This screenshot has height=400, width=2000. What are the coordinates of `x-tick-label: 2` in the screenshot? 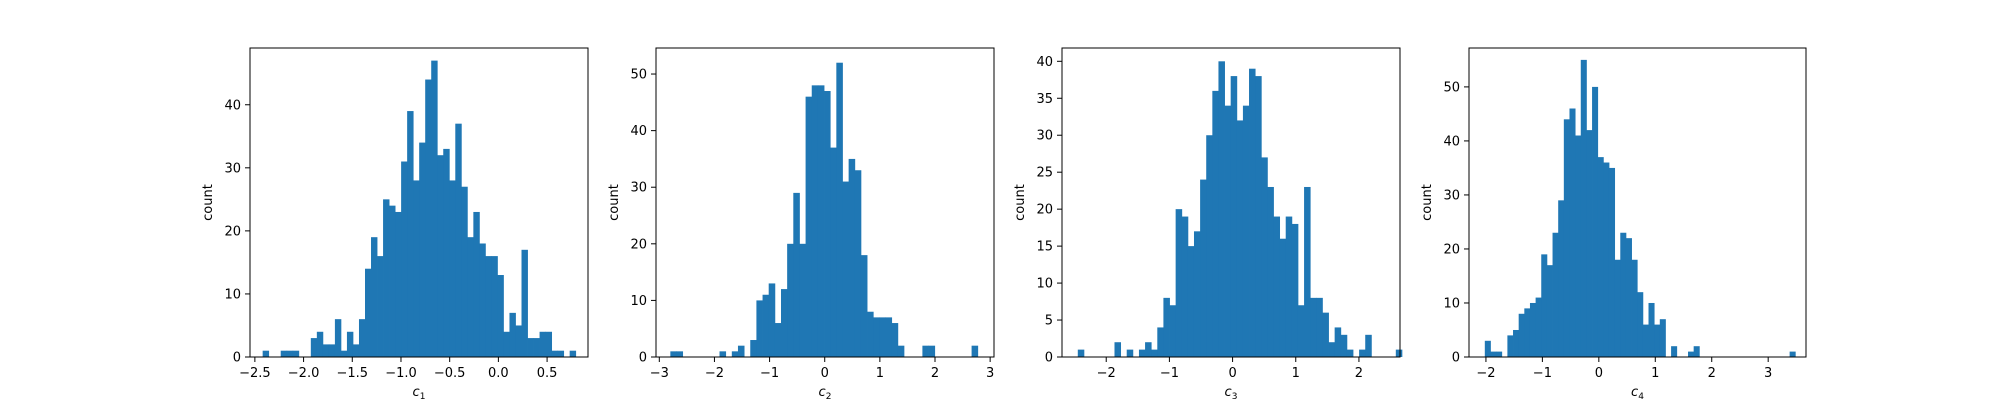 It's located at (935, 373).